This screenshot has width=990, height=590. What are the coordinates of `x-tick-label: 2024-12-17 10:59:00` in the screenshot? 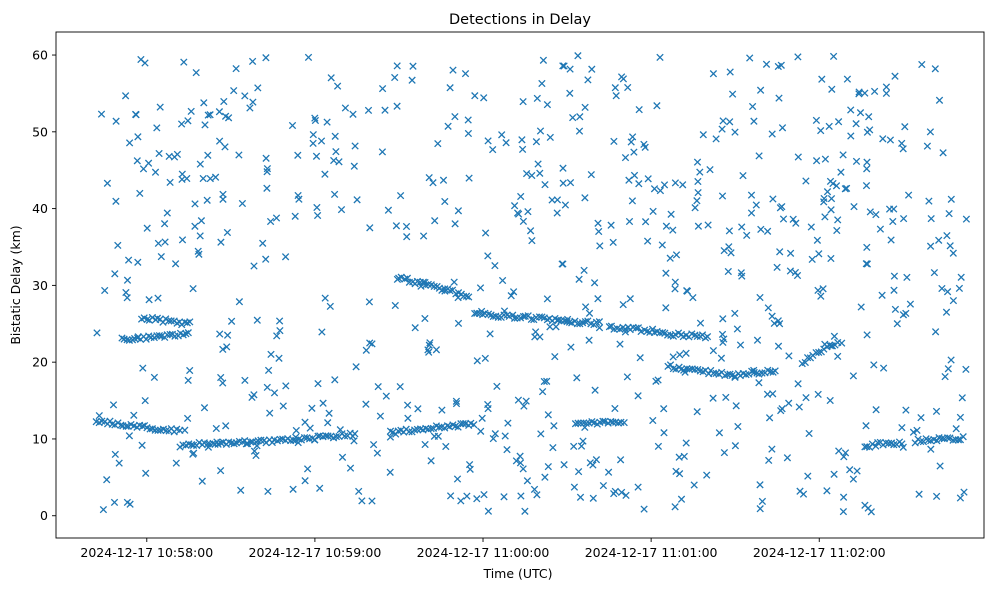 It's located at (315, 552).